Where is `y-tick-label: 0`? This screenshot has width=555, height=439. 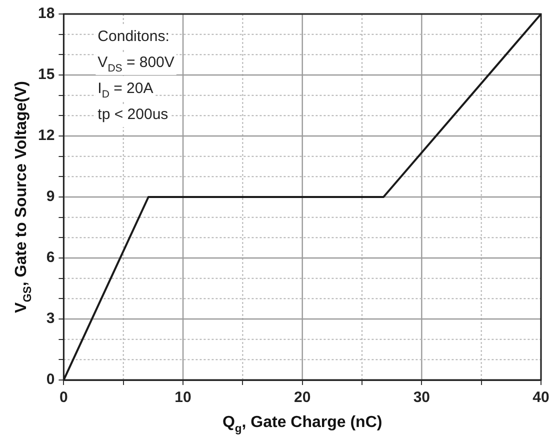
y-tick-label: 0 is located at coordinates (50, 379).